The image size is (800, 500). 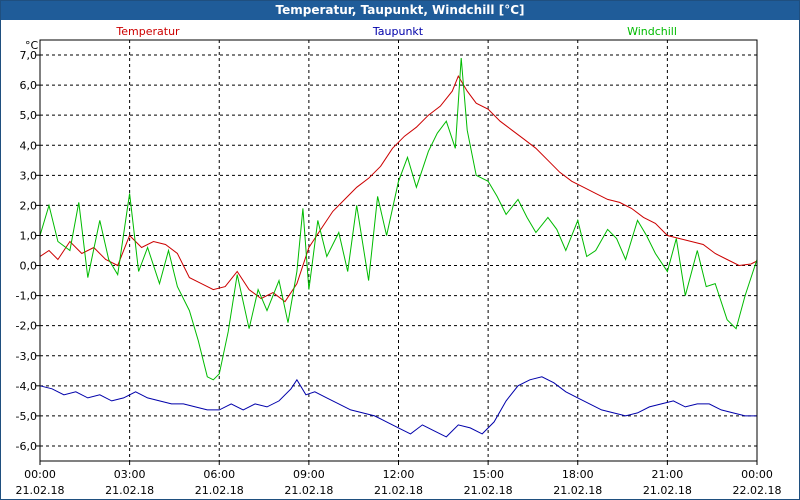 What do you see at coordinates (130, 474) in the screenshot?
I see `x-tick-time: 03:00` at bounding box center [130, 474].